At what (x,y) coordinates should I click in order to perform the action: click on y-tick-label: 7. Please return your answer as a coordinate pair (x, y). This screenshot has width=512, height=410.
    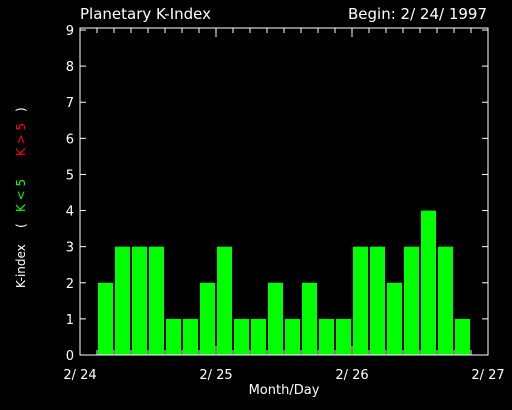
    Looking at the image, I should click on (70, 103).